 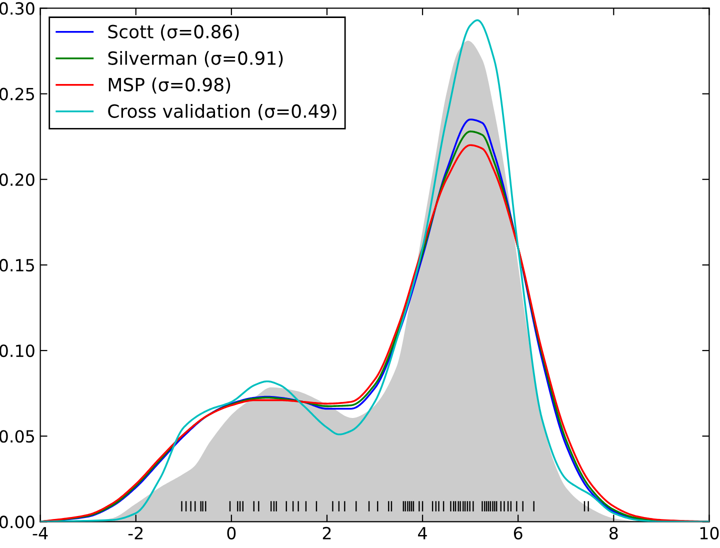 What do you see at coordinates (195, 59) in the screenshot?
I see `legend-label: Silverman (σ=0.91)` at bounding box center [195, 59].